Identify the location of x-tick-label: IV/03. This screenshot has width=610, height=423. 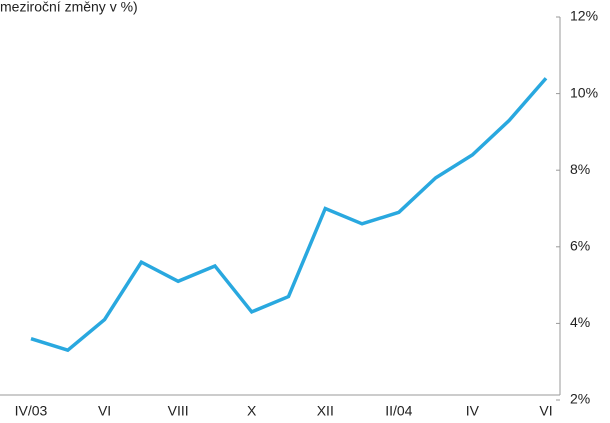
(31, 411).